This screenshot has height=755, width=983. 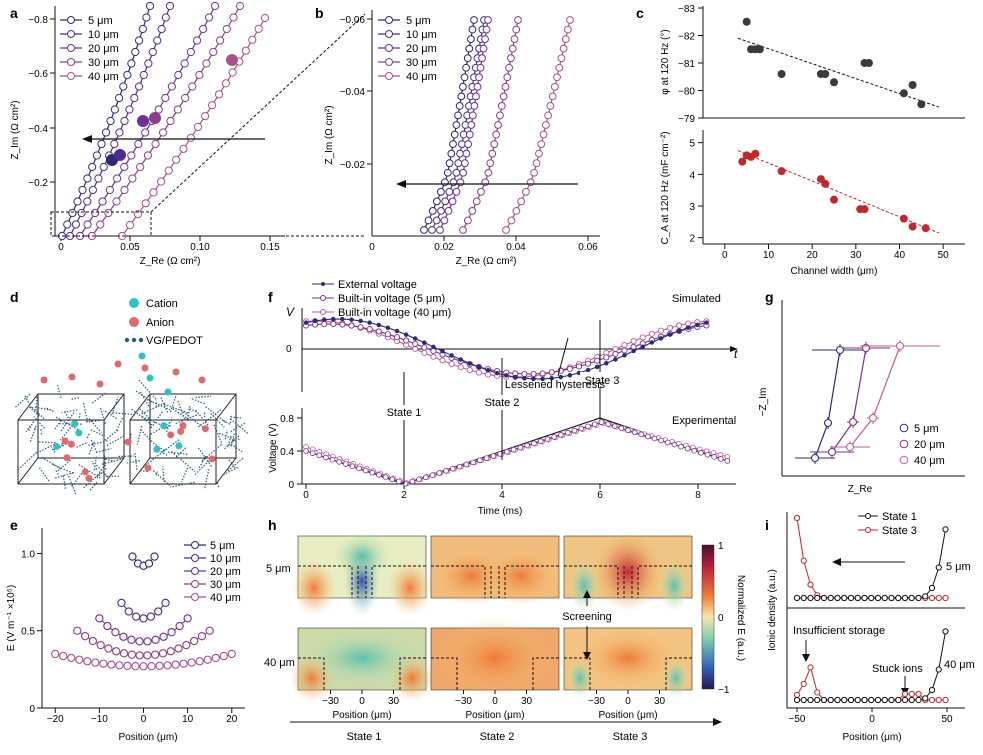 What do you see at coordinates (222, 546) in the screenshot?
I see `e-legend-label: 5 μm` at bounding box center [222, 546].